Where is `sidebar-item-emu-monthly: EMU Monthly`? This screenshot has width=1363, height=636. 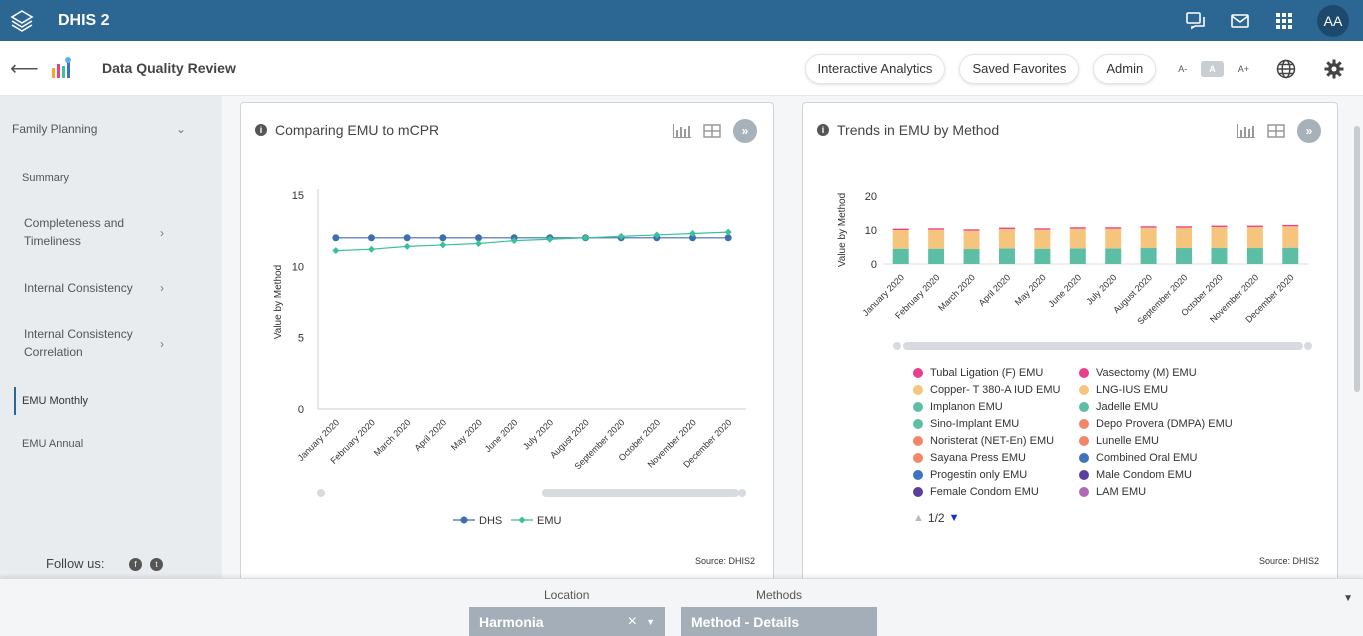
sidebar-item-emu-monthly: EMU Monthly is located at coordinates (55, 401).